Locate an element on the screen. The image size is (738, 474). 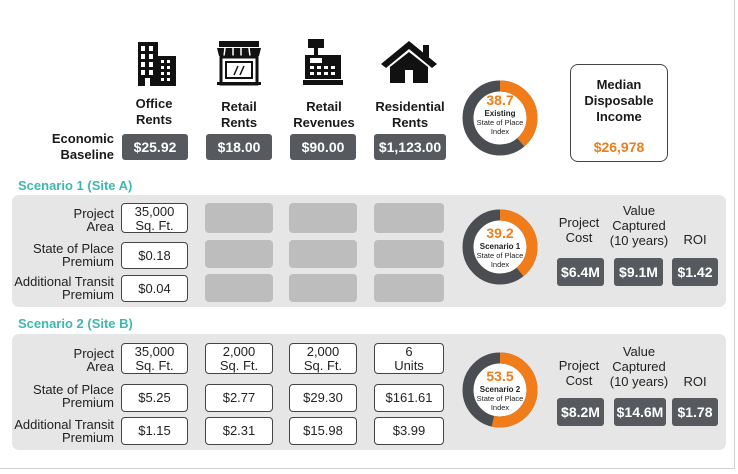
s1-value-captured-value: $9.1M is located at coordinates (638, 272).